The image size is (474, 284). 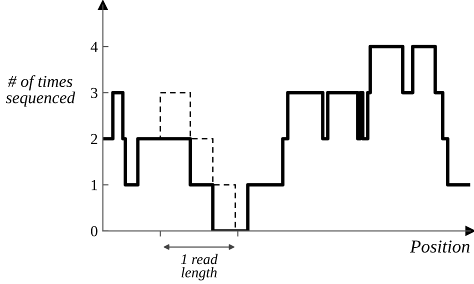 What do you see at coordinates (95, 185) in the screenshot?
I see `y-tick-label: 1` at bounding box center [95, 185].